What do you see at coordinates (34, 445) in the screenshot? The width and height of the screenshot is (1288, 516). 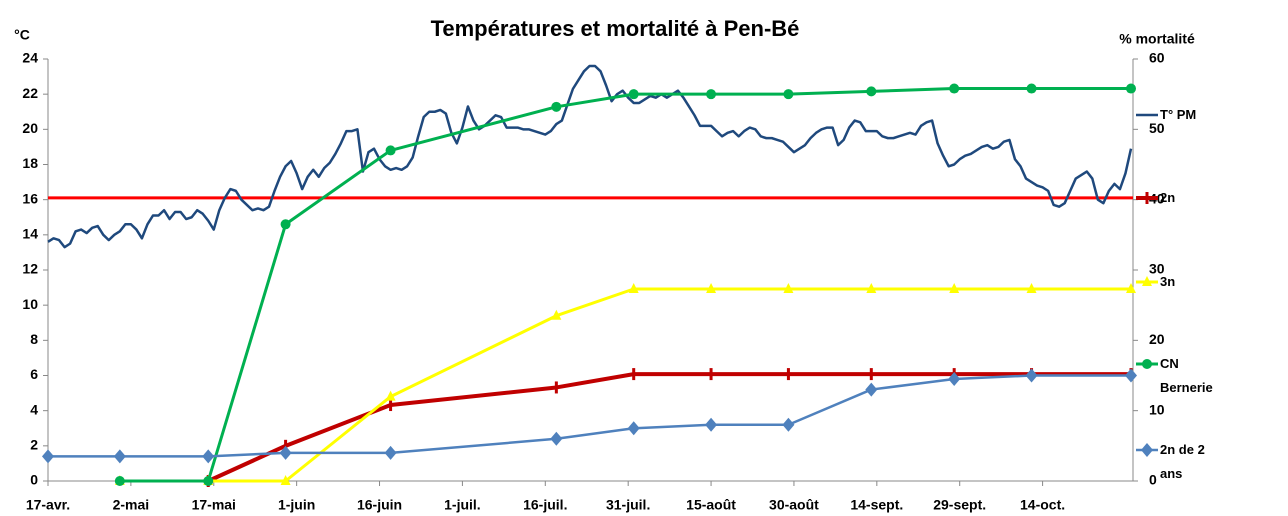 I see `y-tick-label: 2` at bounding box center [34, 445].